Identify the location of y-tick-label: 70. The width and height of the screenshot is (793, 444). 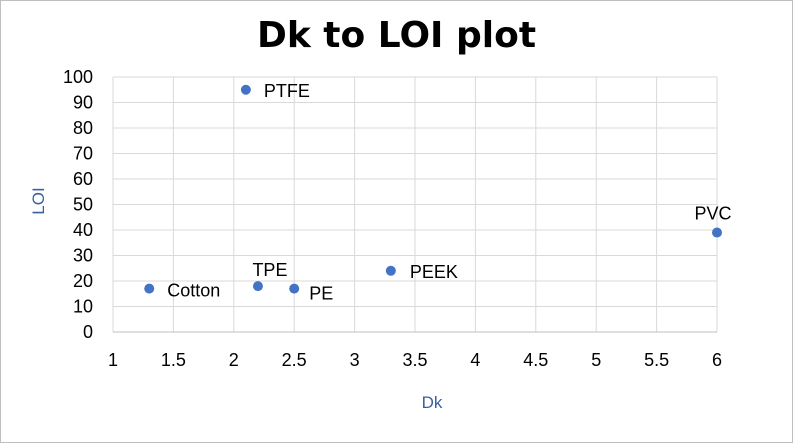
(83, 154).